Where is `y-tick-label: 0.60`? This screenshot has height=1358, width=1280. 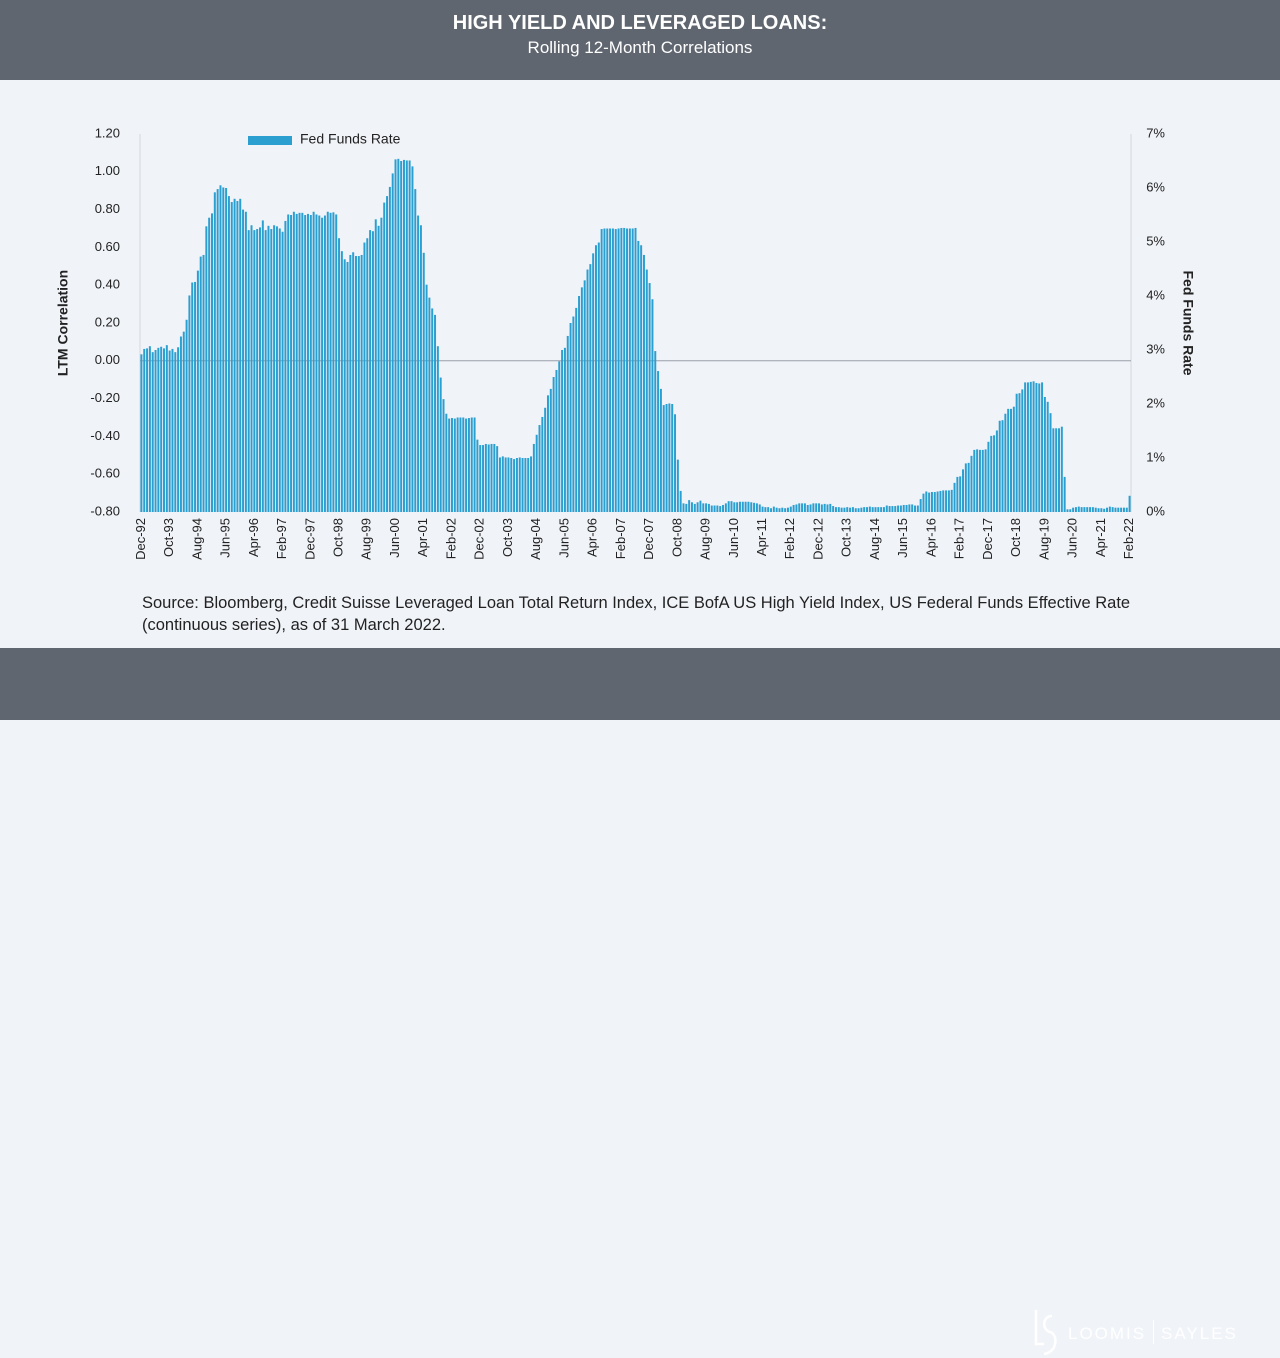
y-tick-label: 0.60 is located at coordinates (107, 246).